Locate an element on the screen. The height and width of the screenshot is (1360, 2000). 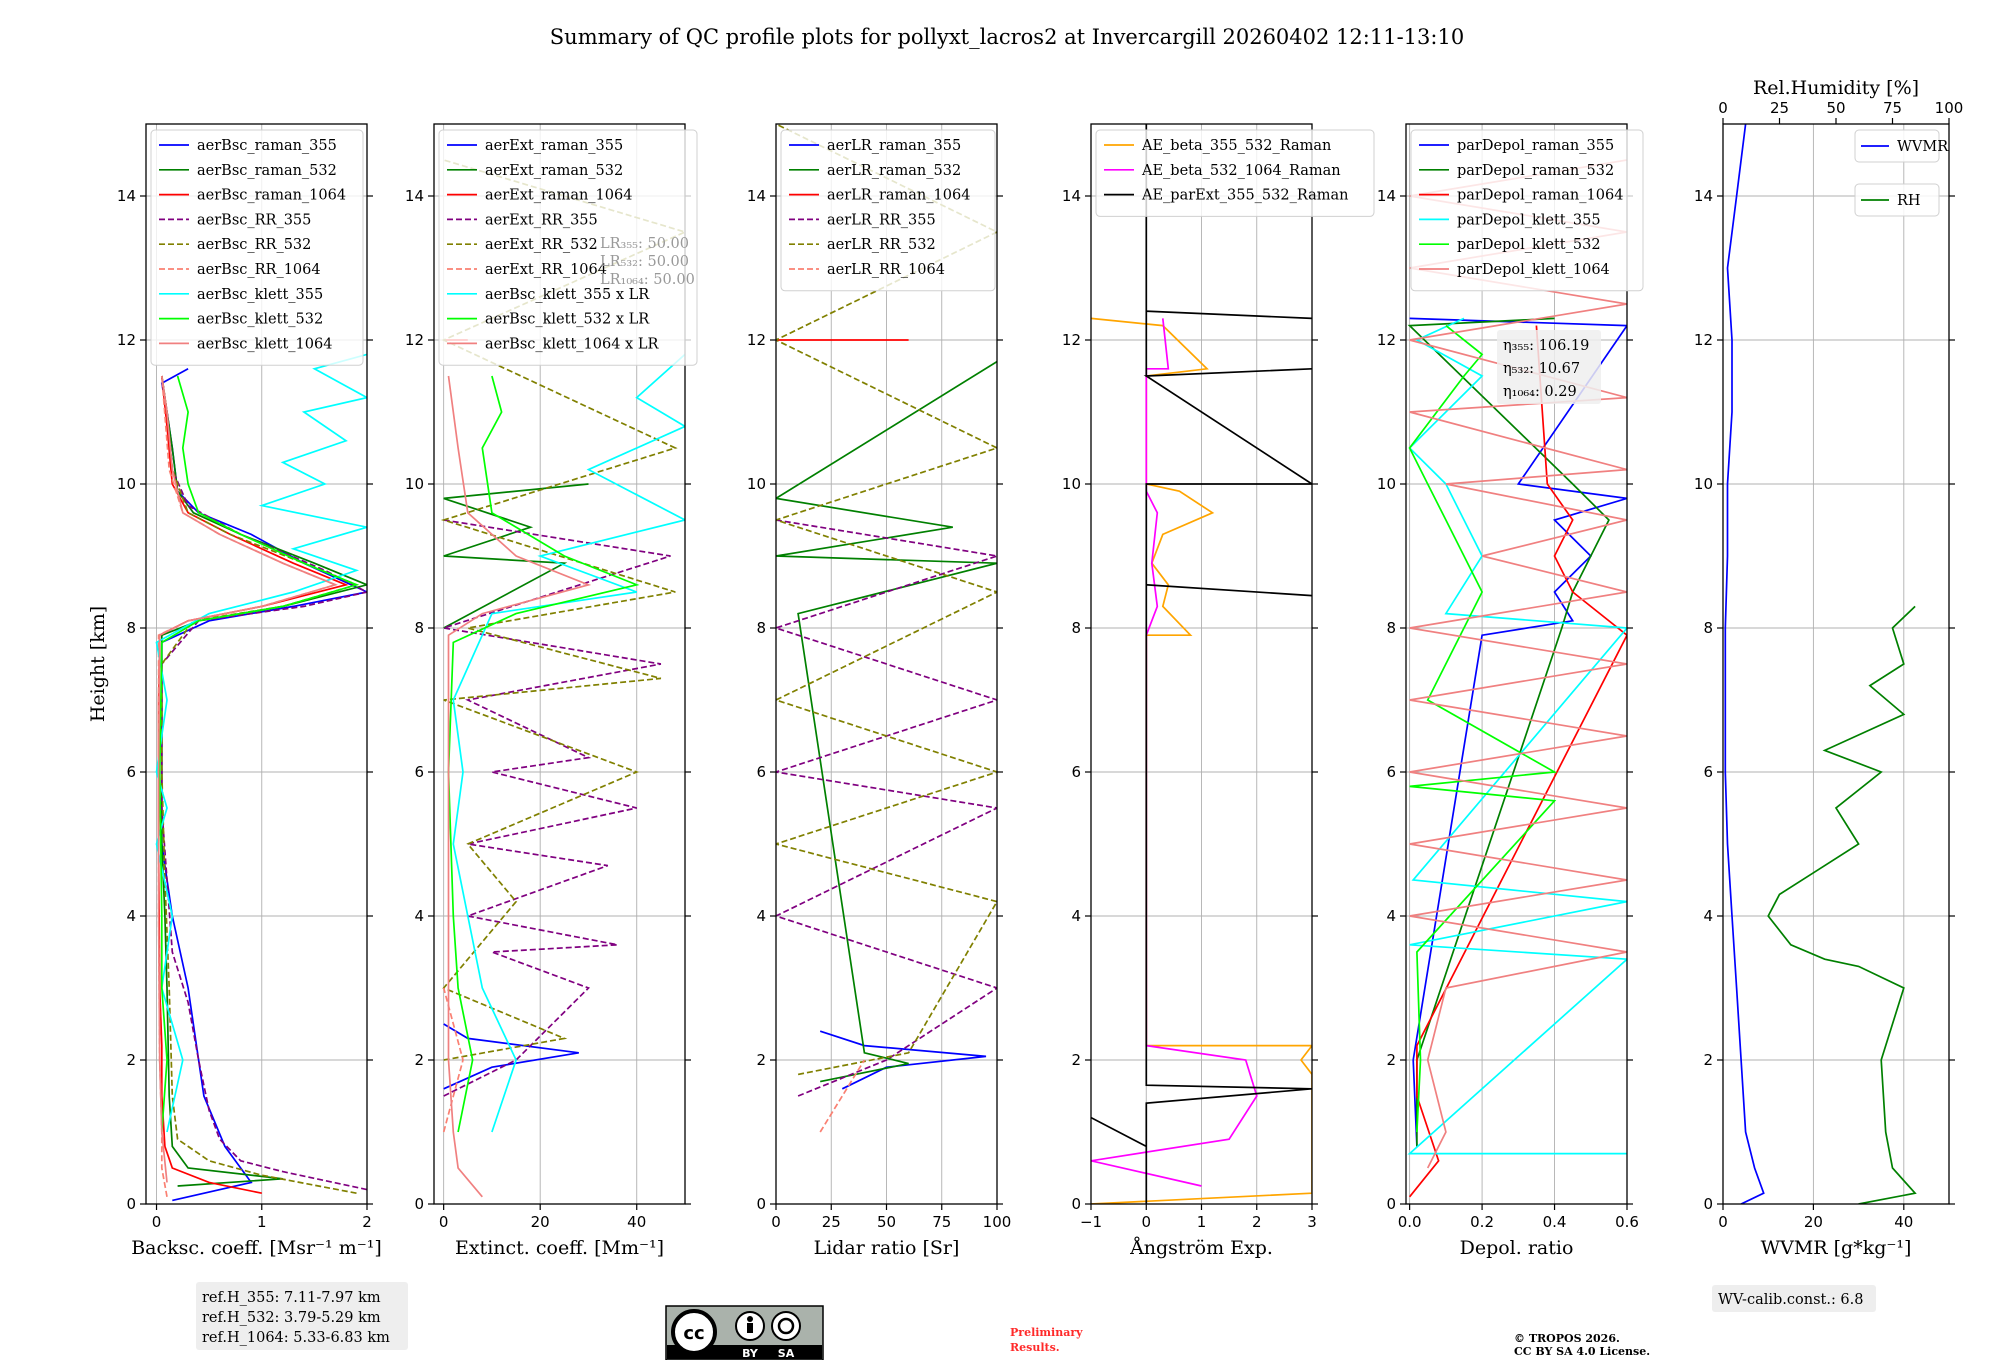
eta-label: η₅₃₂: 10.67 is located at coordinates (1541, 369).